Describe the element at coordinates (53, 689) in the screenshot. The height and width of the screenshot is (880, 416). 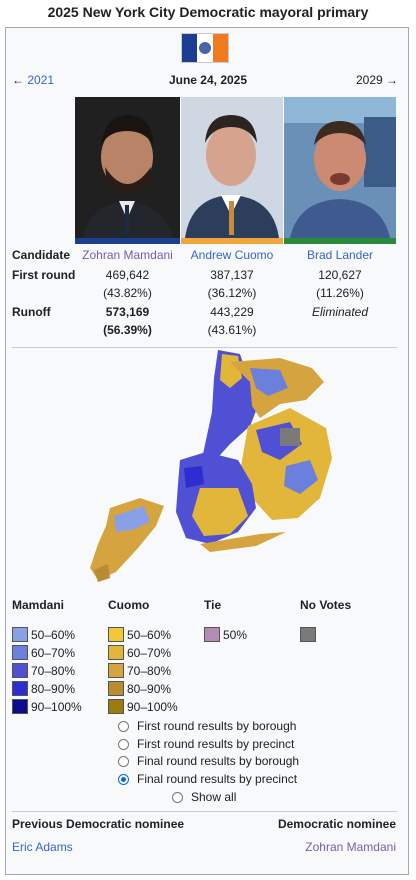
I see `legend-label-mamdani-80-90: 80–90%` at that location.